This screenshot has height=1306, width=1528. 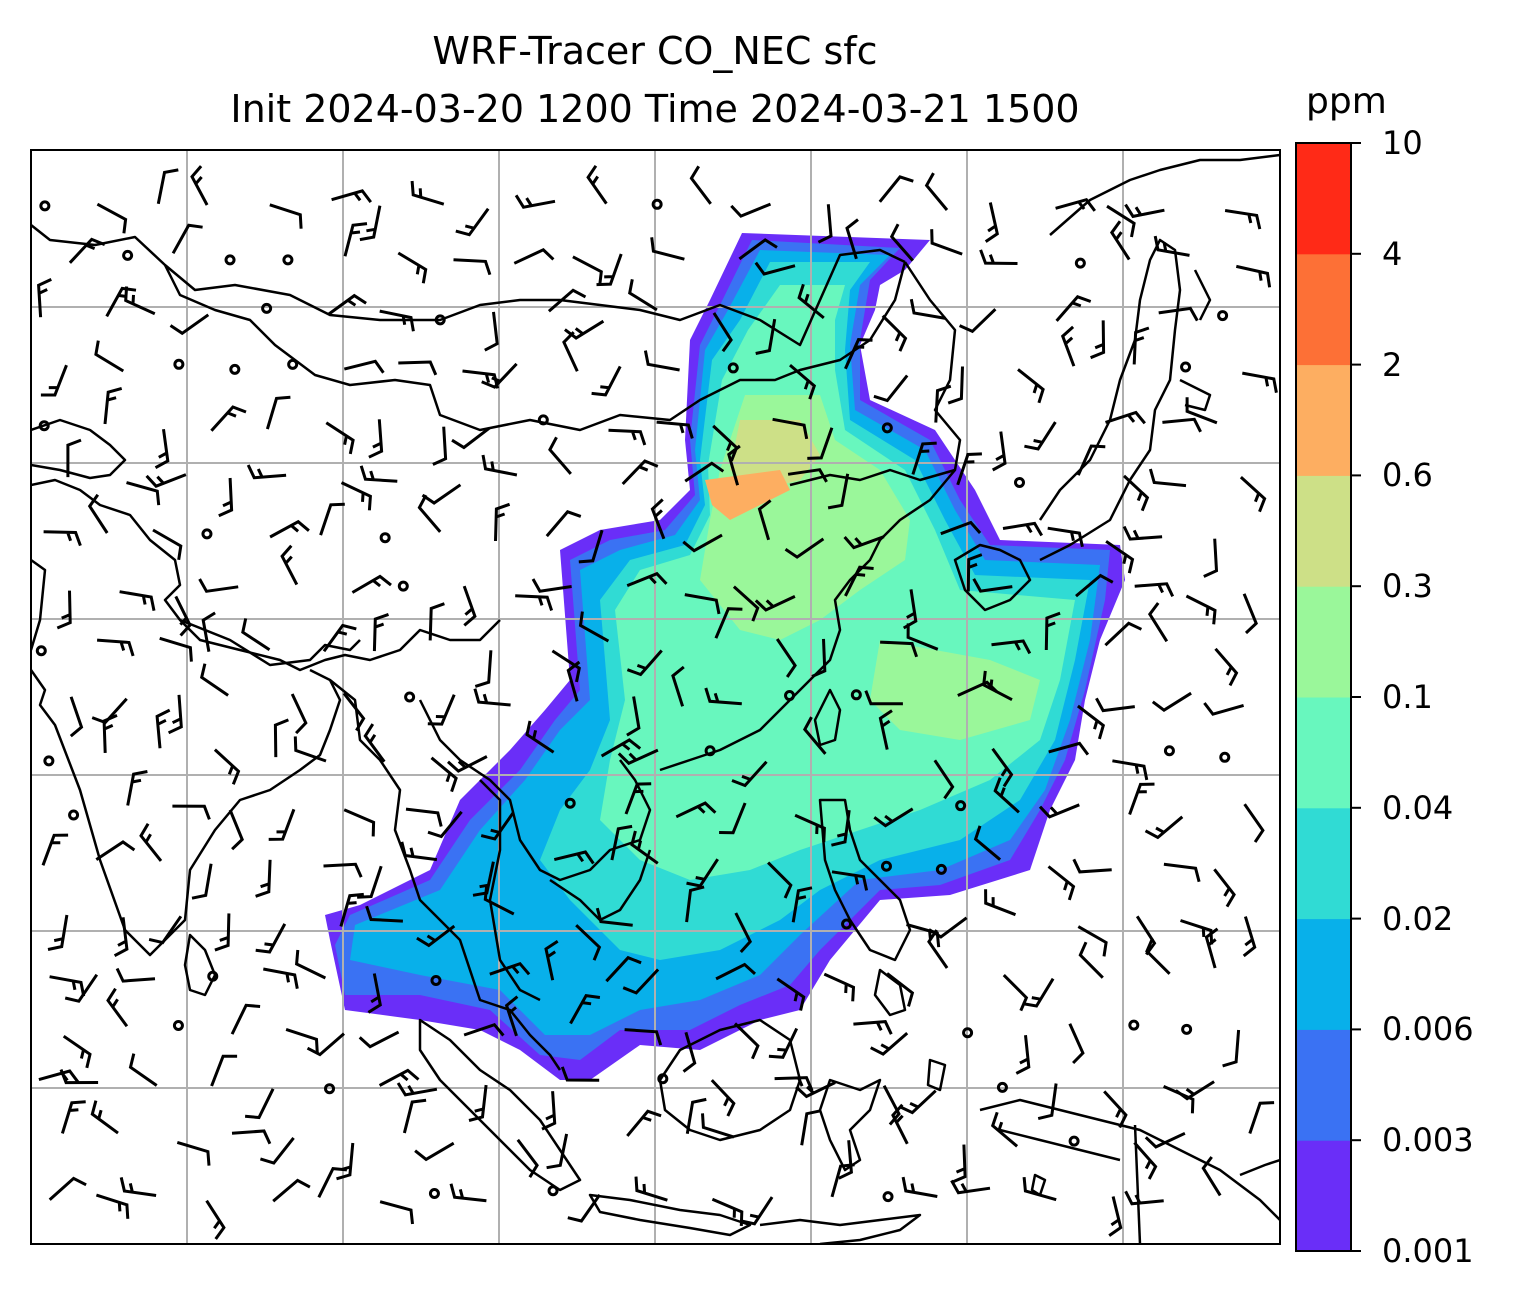 What do you see at coordinates (1418, 918) in the screenshot?
I see `colorbar-tick-label: 0.02` at bounding box center [1418, 918].